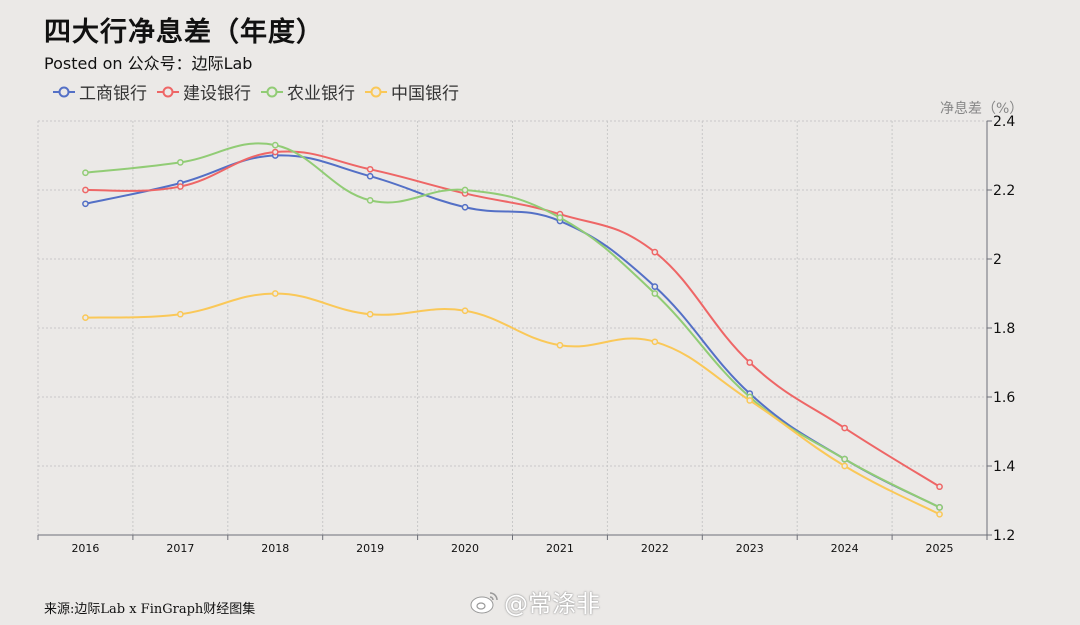 Image resolution: width=1080 pixels, height=625 pixels. What do you see at coordinates (1004, 329) in the screenshot?
I see `svg-text: 1.8` at bounding box center [1004, 329].